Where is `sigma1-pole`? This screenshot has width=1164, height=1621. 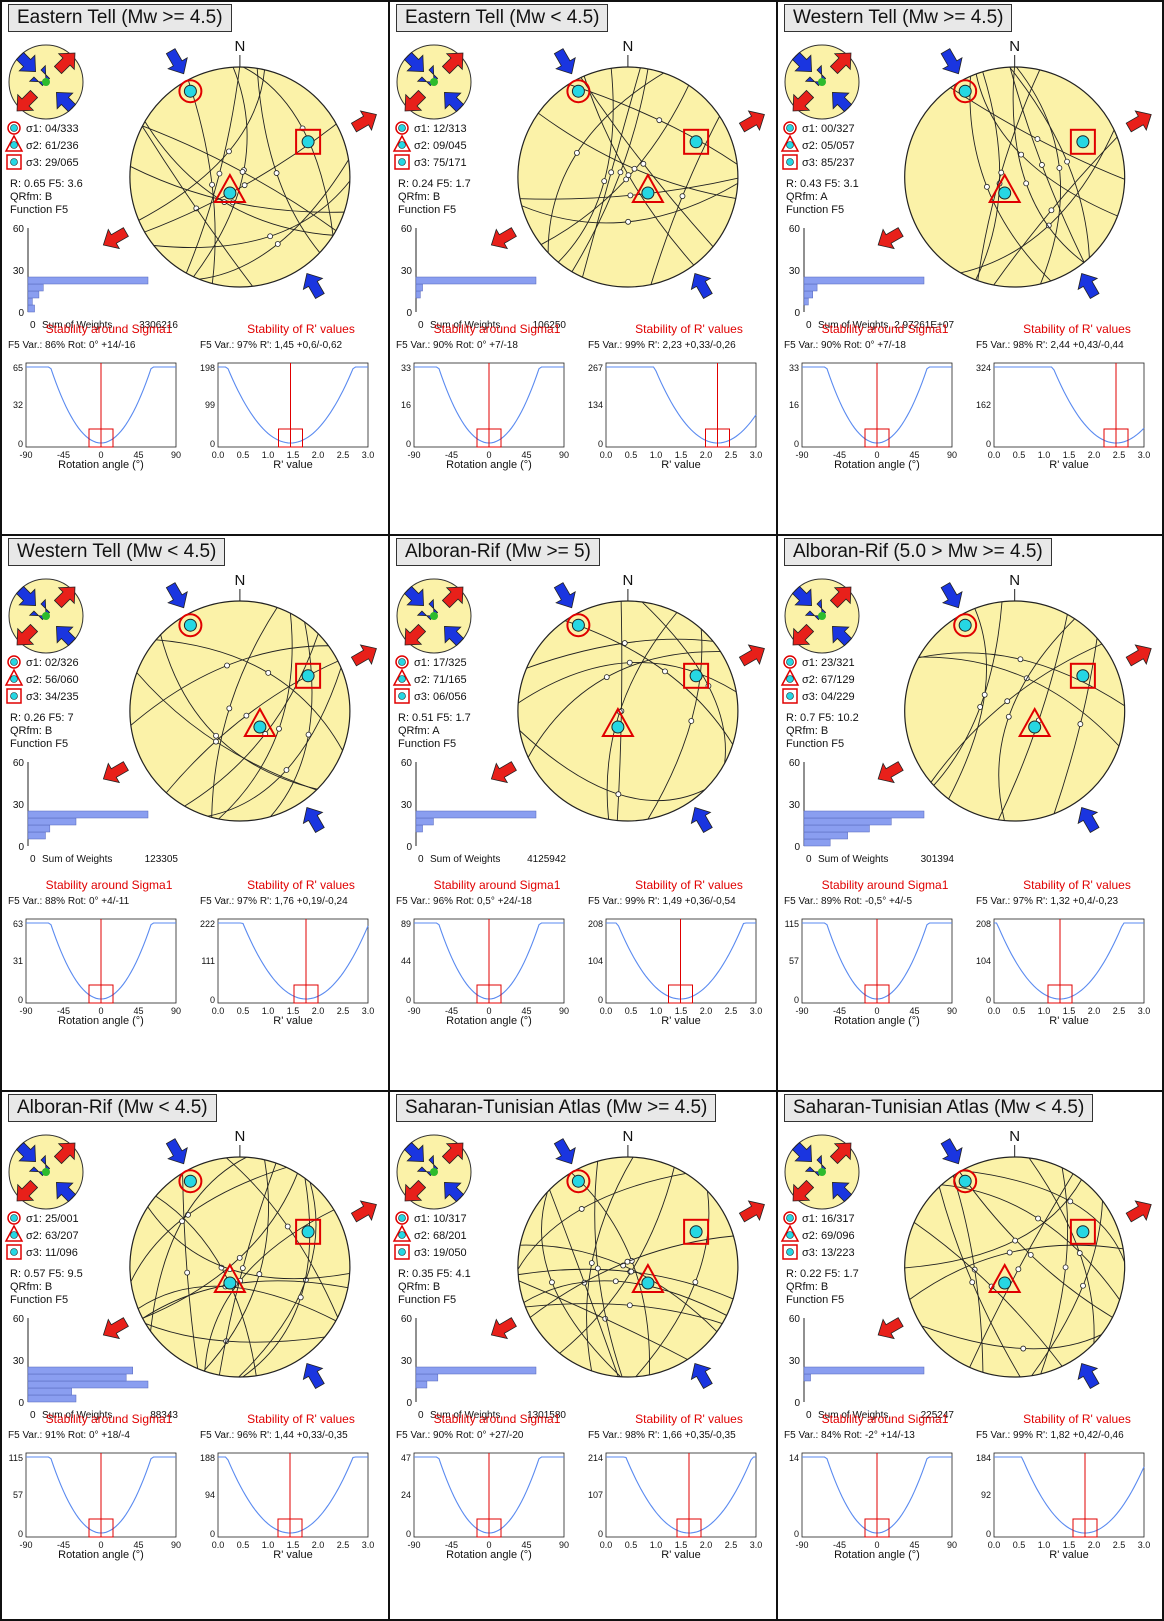 sigma1-pole is located at coordinates (190, 91).